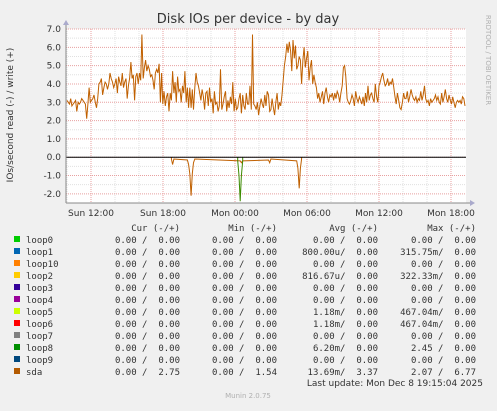  What do you see at coordinates (54, 140) in the screenshot?
I see `y-tick-label: 1.0` at bounding box center [54, 140].